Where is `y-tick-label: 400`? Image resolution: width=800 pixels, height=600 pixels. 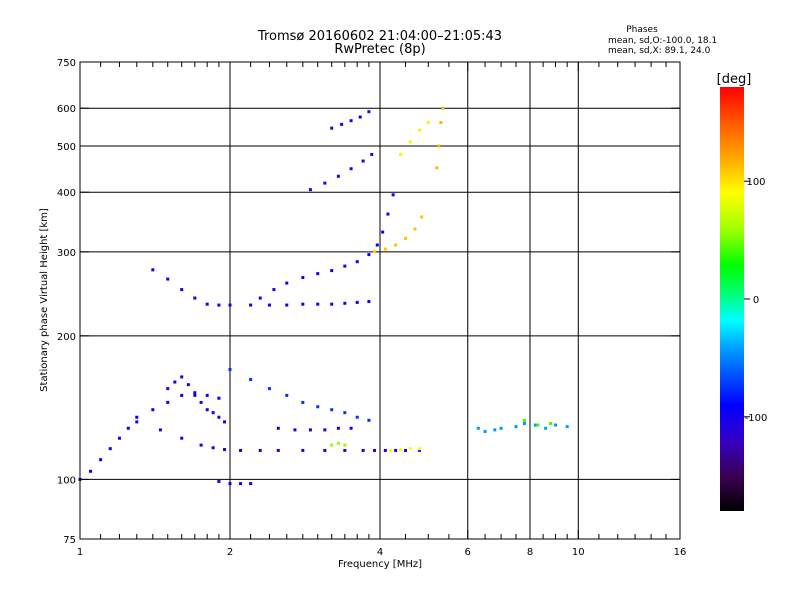 y-tick-label: 400 is located at coordinates (66, 193).